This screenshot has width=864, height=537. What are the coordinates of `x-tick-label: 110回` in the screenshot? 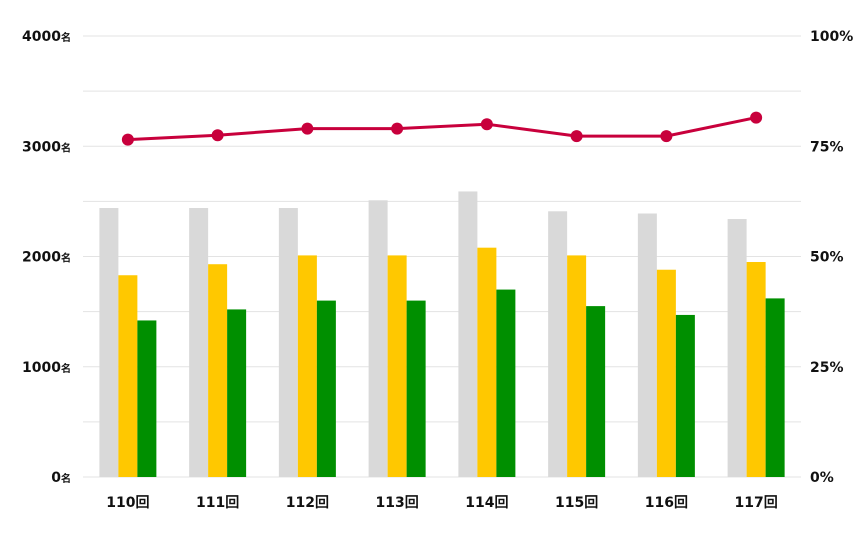 It's located at (127, 503).